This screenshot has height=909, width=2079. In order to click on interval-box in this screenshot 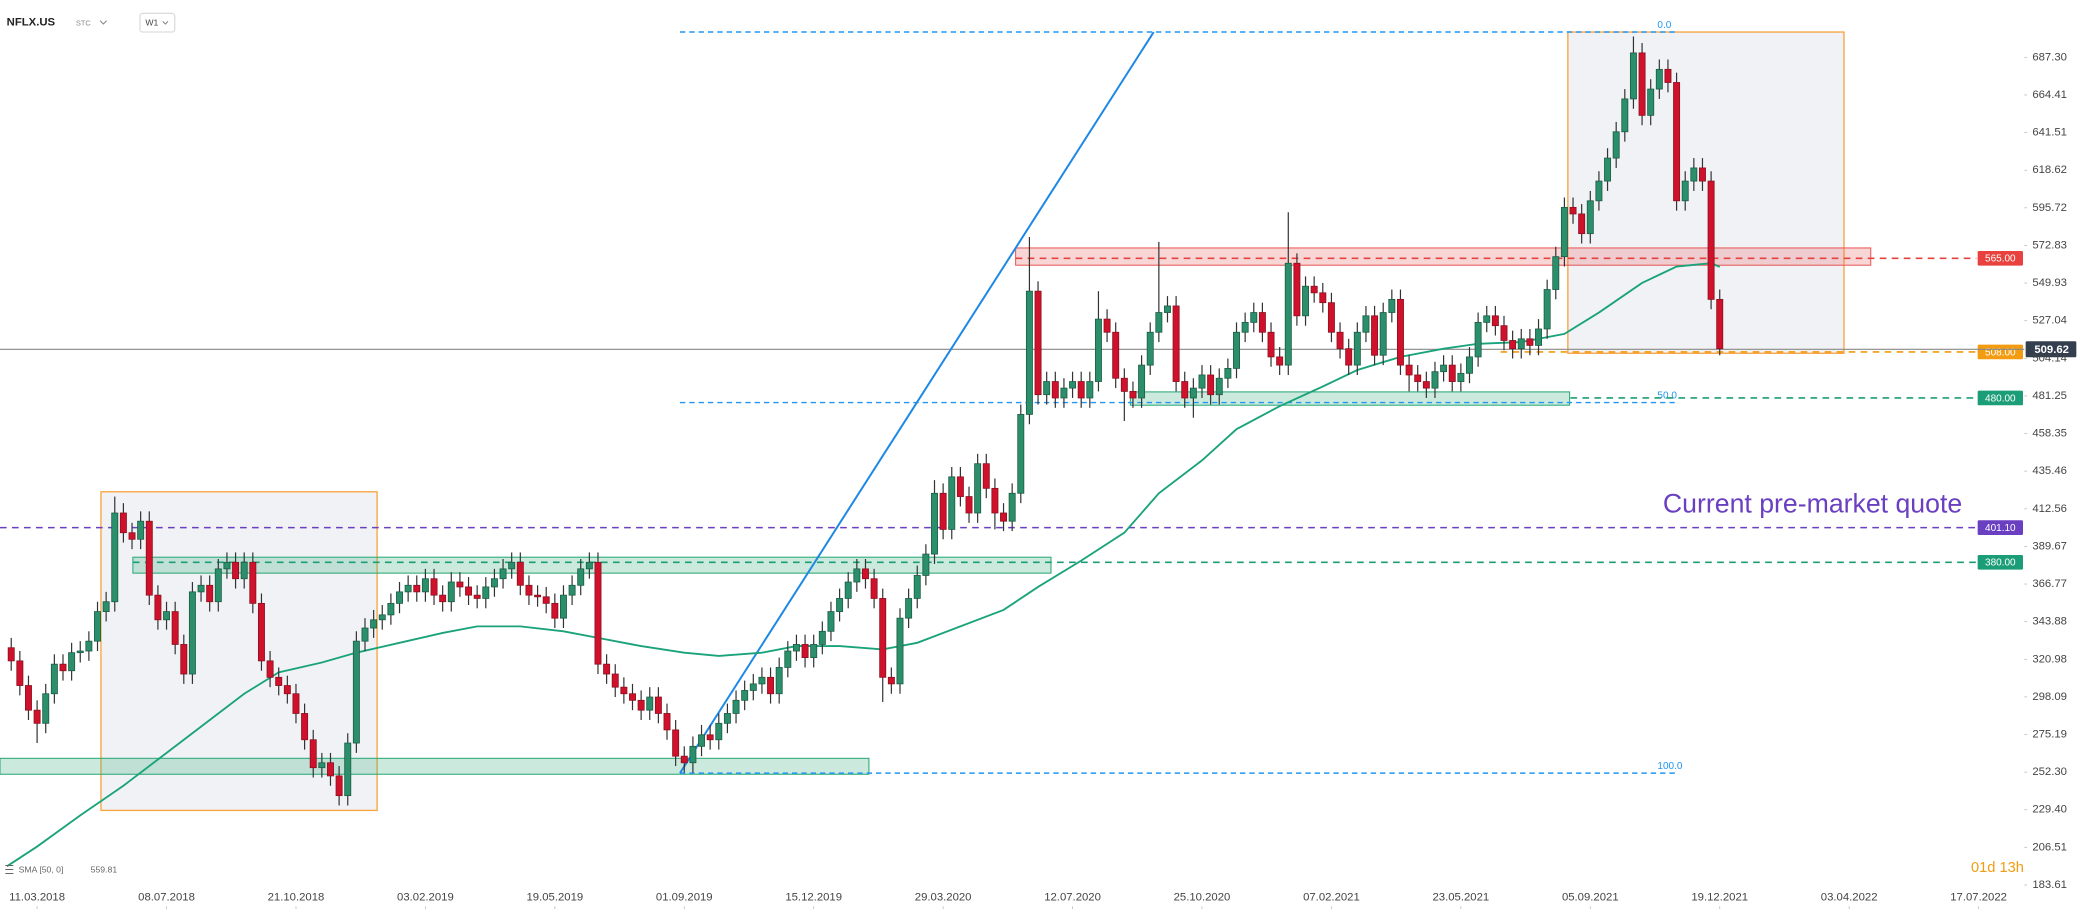, I will do `click(157, 22)`.